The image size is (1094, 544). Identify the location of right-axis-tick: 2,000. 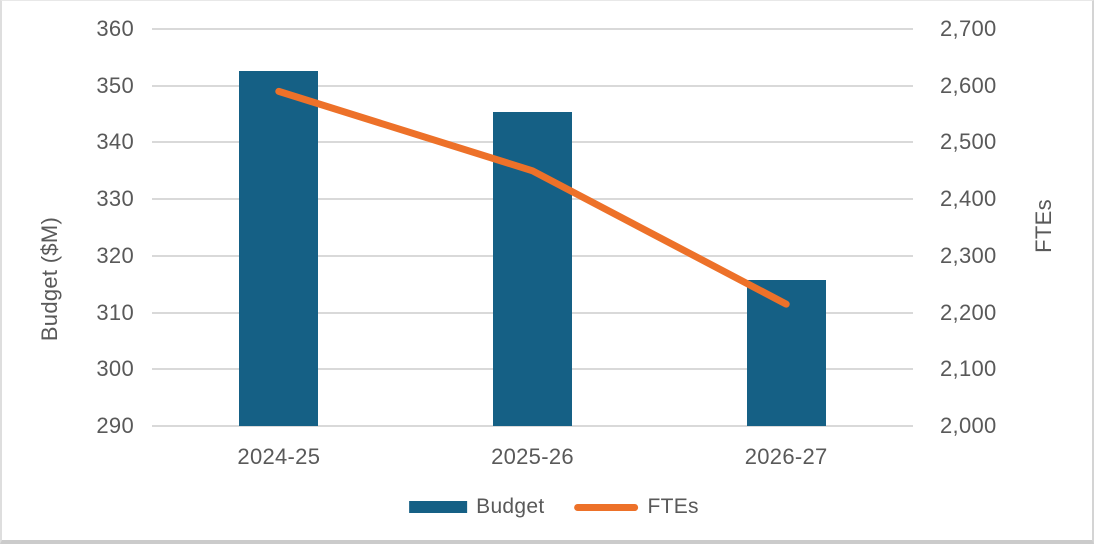
(968, 425).